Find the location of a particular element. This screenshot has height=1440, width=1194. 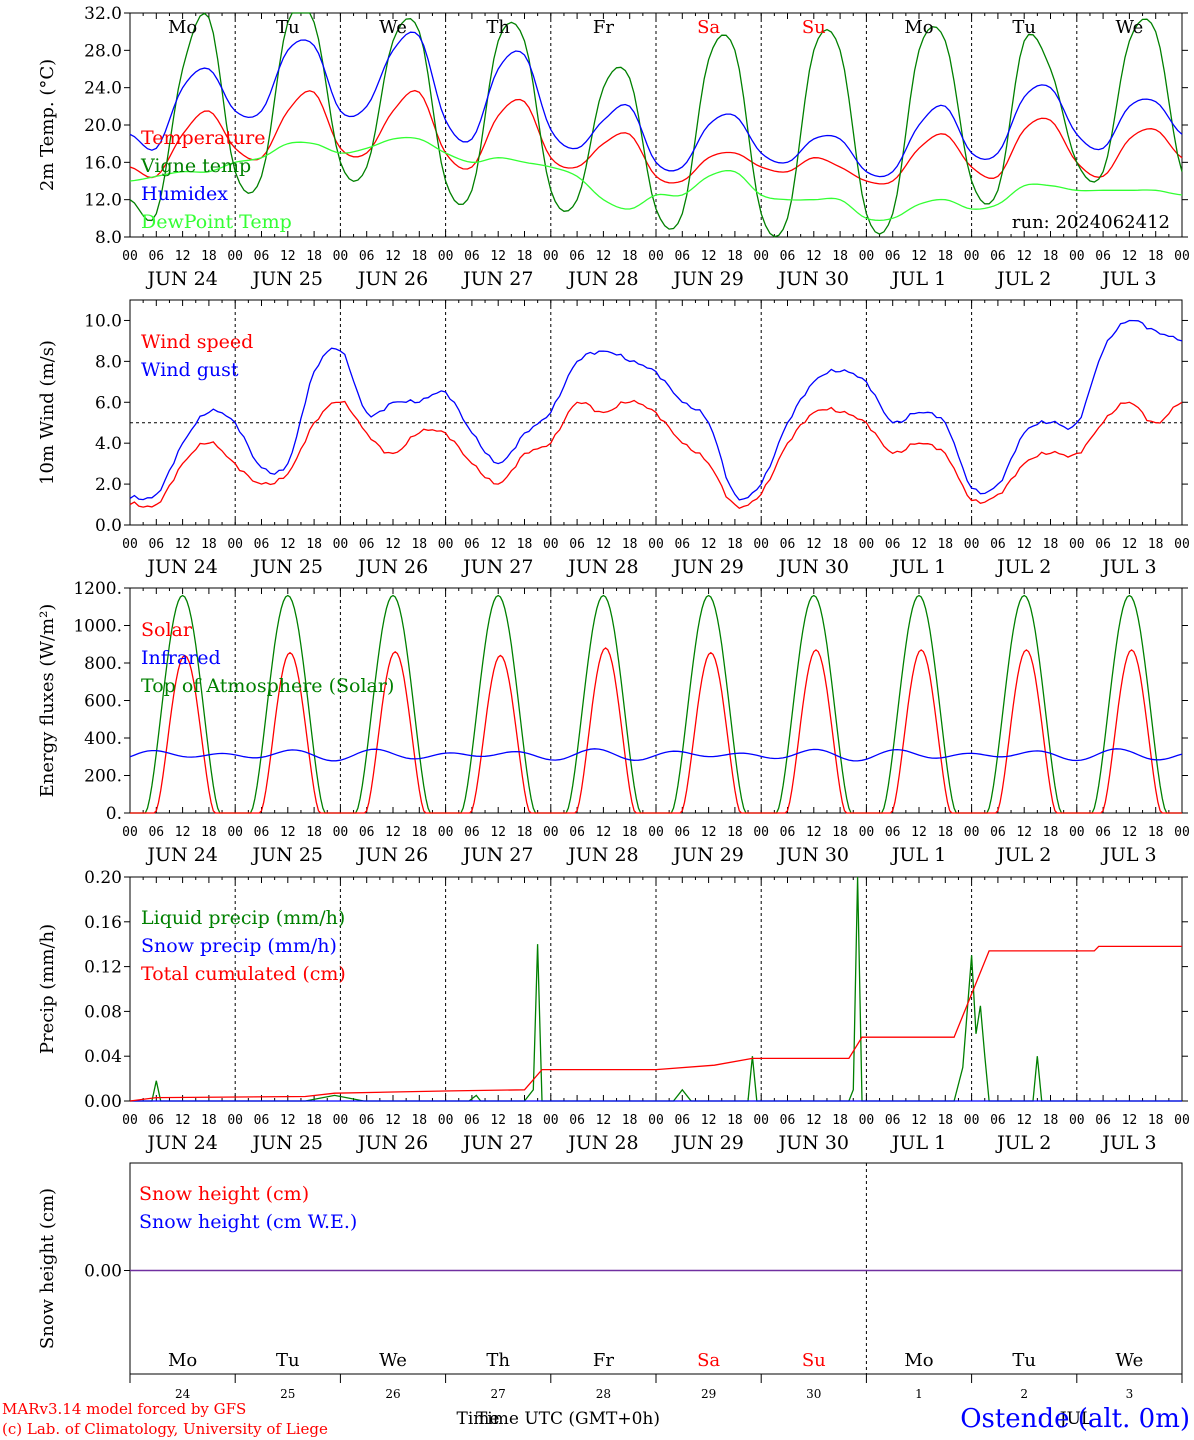

weekday-label: Sa is located at coordinates (708, 27).